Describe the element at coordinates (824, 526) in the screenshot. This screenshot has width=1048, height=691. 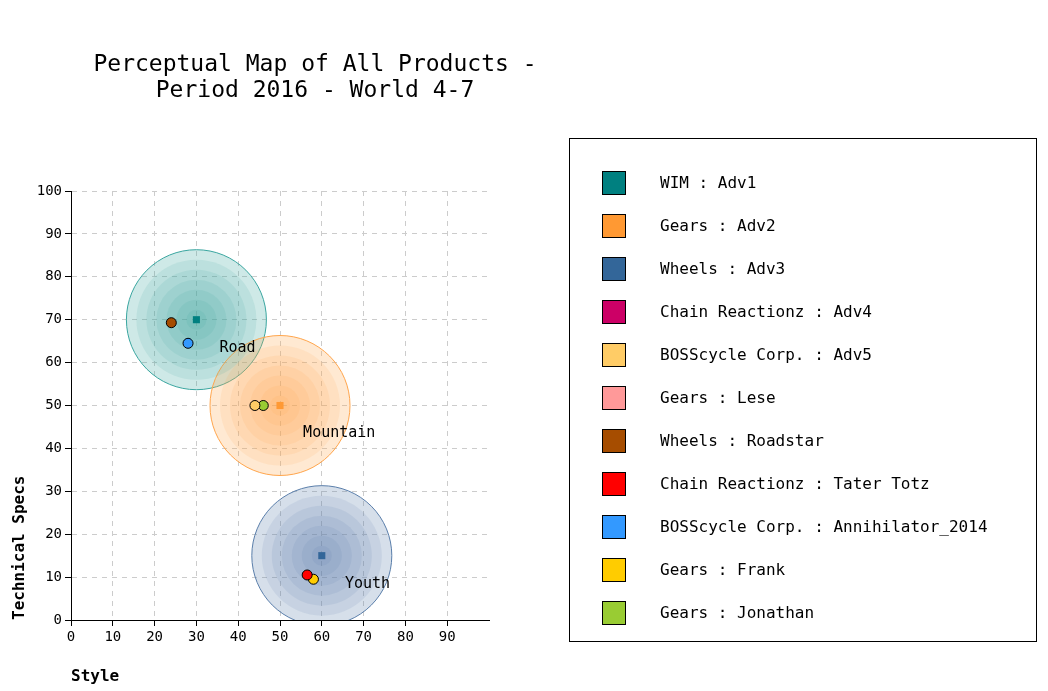
I see `legend-label: BOSScycle Corp. : Annihilator_2014` at that location.